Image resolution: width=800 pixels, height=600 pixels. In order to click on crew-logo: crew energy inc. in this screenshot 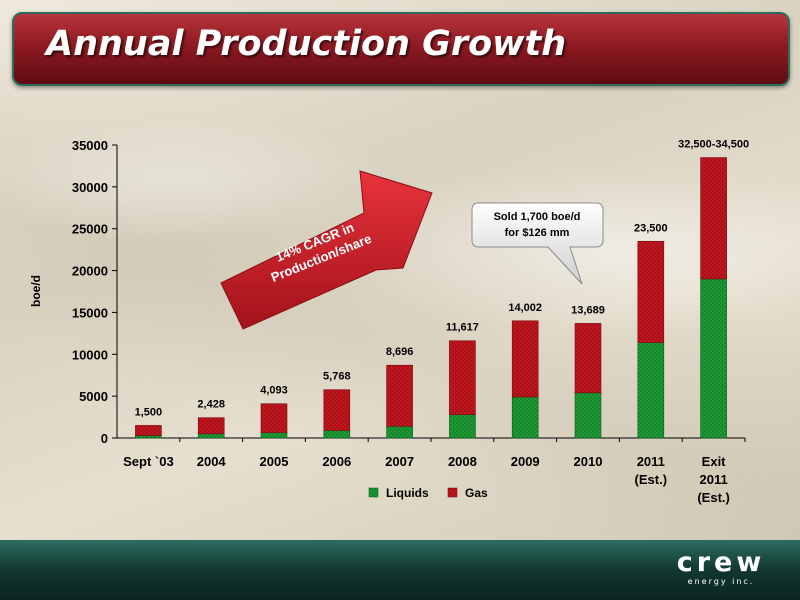, I will do `click(721, 570)`.